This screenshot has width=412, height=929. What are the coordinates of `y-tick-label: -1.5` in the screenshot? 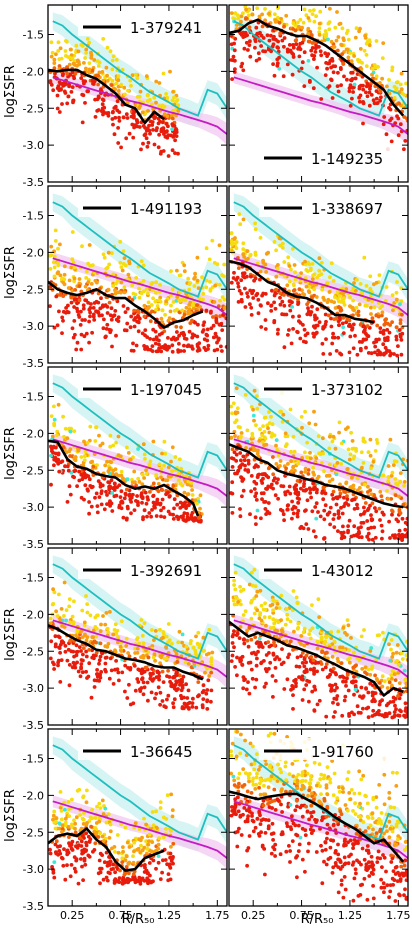 It's located at (33, 578).